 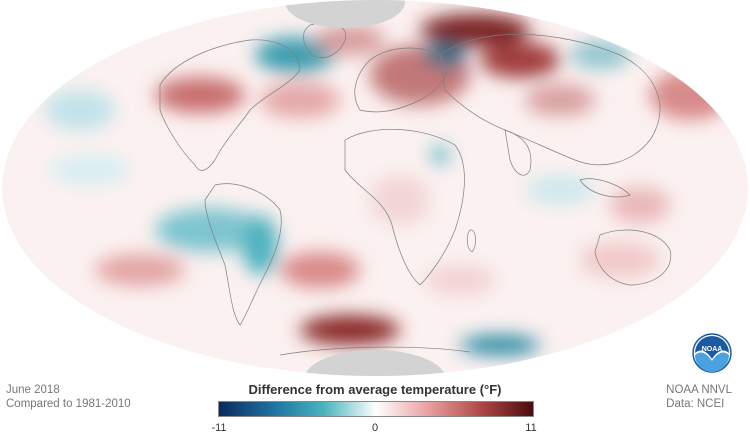 I want to click on antarctica-outline, so click(x=375, y=351).